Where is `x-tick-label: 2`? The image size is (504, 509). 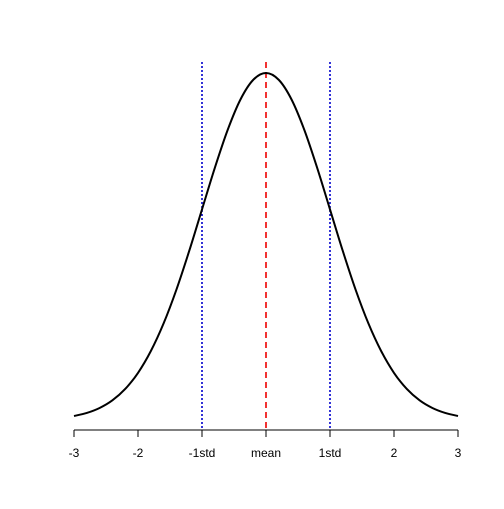 x-tick-label: 2 is located at coordinates (394, 453).